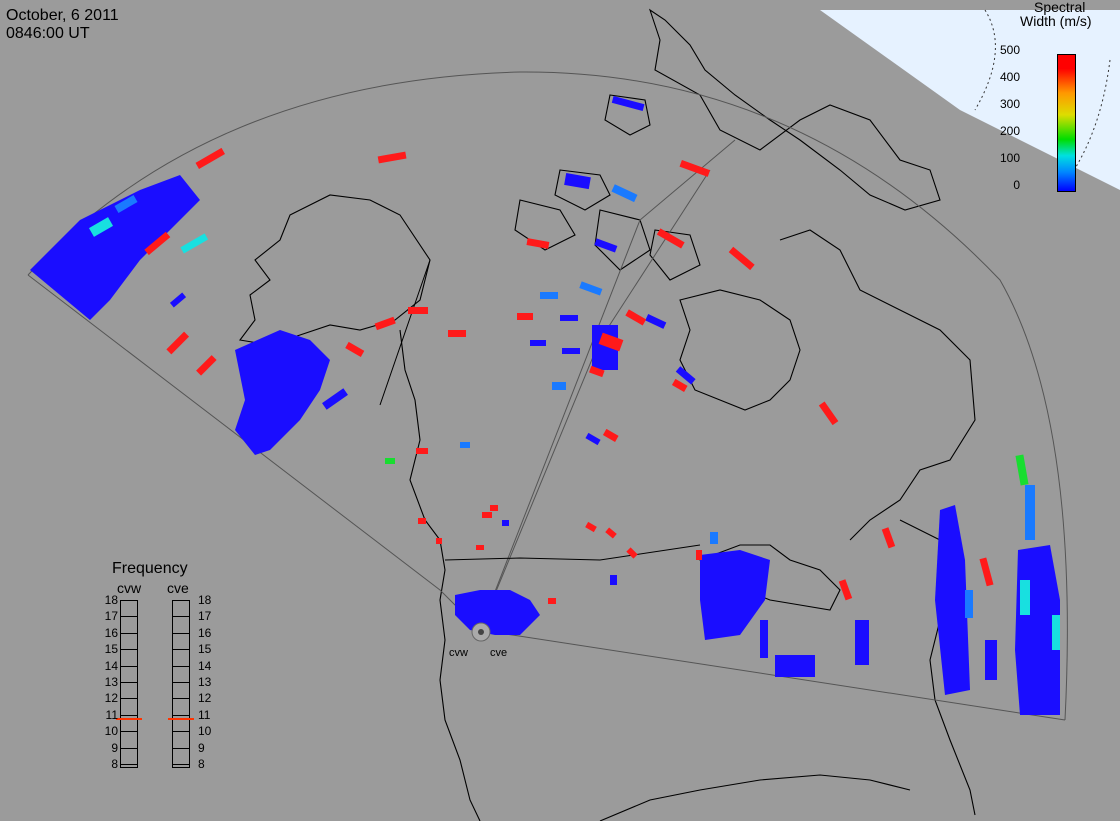  What do you see at coordinates (204, 714) in the screenshot?
I see `frequency-tick-cve: 11` at bounding box center [204, 714].